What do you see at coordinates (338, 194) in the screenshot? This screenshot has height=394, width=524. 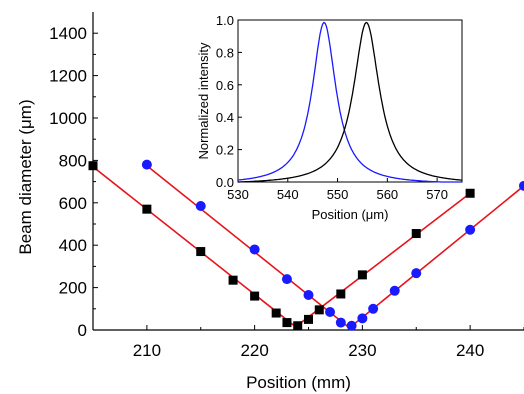 I see `inset-x-tick-label: 550` at bounding box center [338, 194].